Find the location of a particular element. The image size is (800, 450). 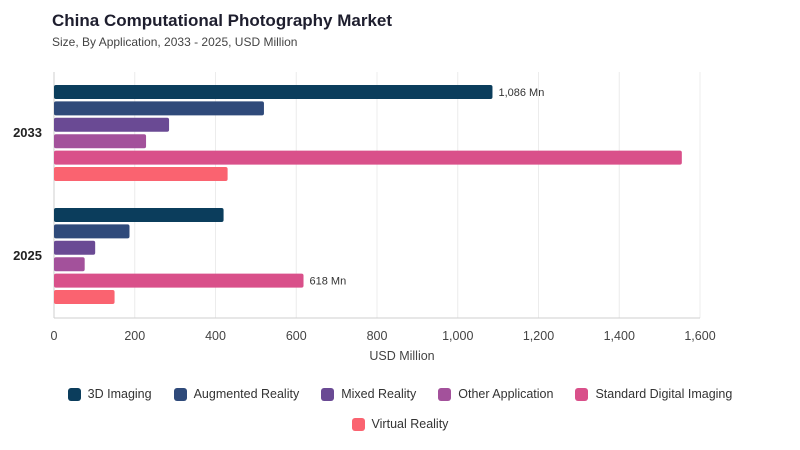

bar-2033-standard-digital-imaging is located at coordinates (368, 157).